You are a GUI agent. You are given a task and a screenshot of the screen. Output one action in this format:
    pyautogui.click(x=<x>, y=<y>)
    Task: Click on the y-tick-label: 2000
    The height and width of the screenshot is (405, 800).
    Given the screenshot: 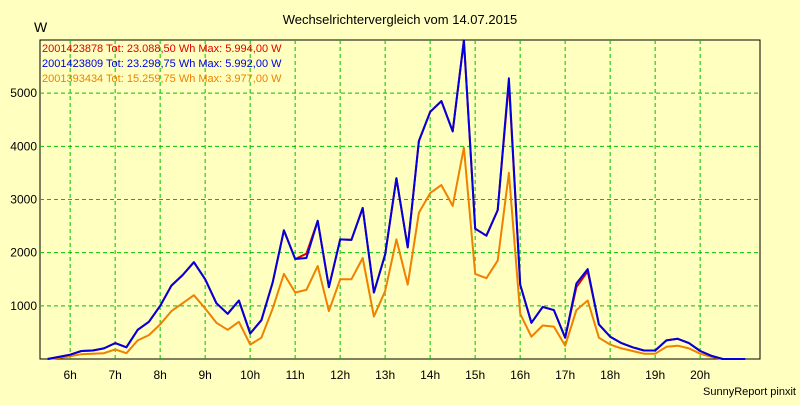 What is the action you would take?
    pyautogui.click(x=23, y=253)
    